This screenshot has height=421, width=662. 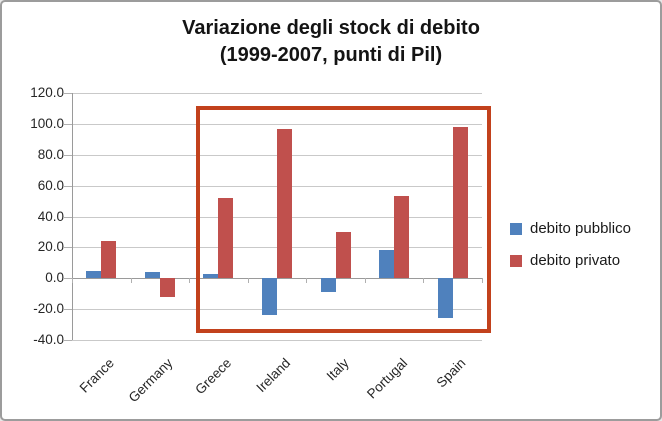 What do you see at coordinates (50, 247) in the screenshot?
I see `y-tick-label: 20.0` at bounding box center [50, 247].